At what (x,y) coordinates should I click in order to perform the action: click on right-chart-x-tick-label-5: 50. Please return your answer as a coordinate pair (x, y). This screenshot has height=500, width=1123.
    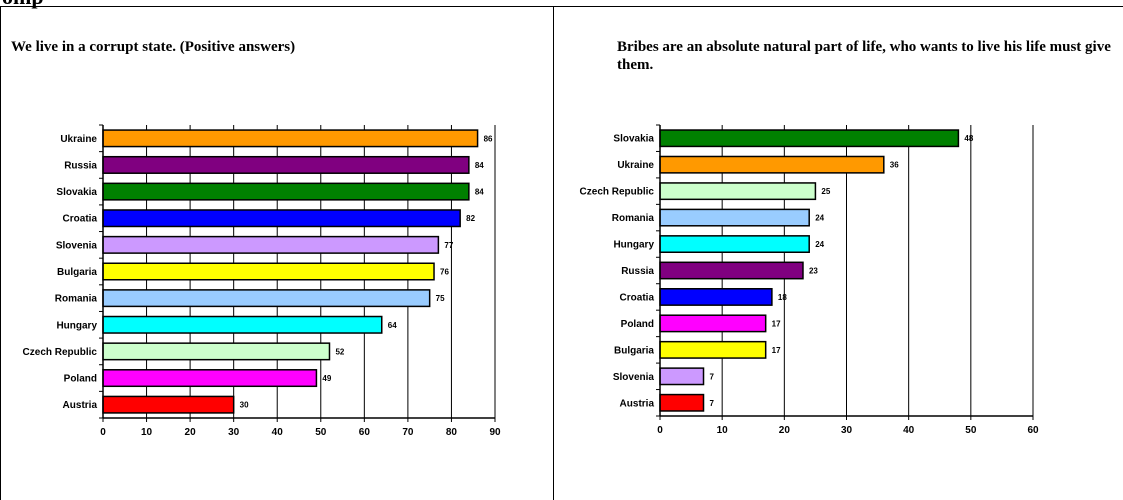
    Looking at the image, I should click on (971, 430).